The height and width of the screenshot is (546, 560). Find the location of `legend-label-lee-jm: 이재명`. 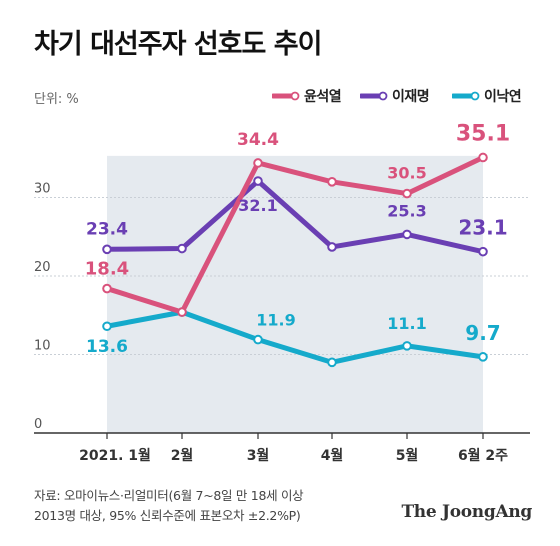

legend-label-lee-jm: 이재명 is located at coordinates (411, 97).